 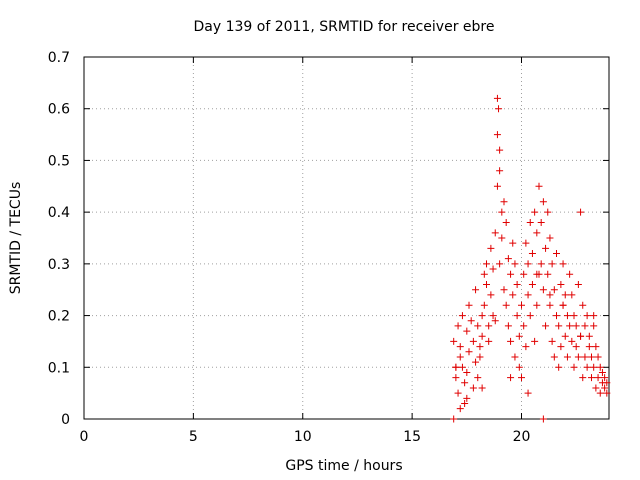 What do you see at coordinates (412, 437) in the screenshot?
I see `x-tick-label: 15` at bounding box center [412, 437].